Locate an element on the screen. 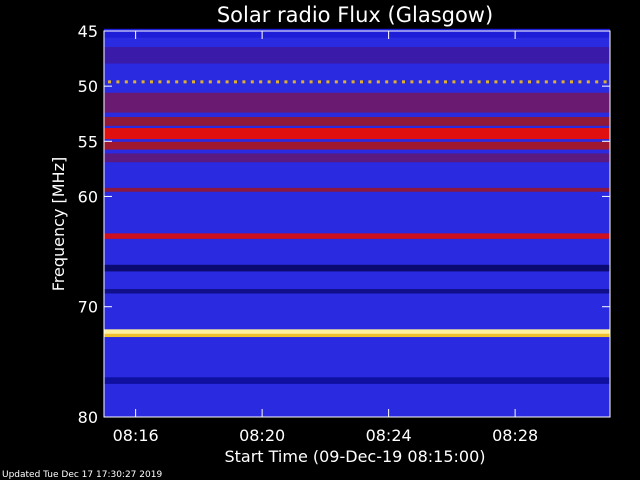  x-axis-label: Start Time (09-Dec-19 08:15:00) is located at coordinates (354, 456).